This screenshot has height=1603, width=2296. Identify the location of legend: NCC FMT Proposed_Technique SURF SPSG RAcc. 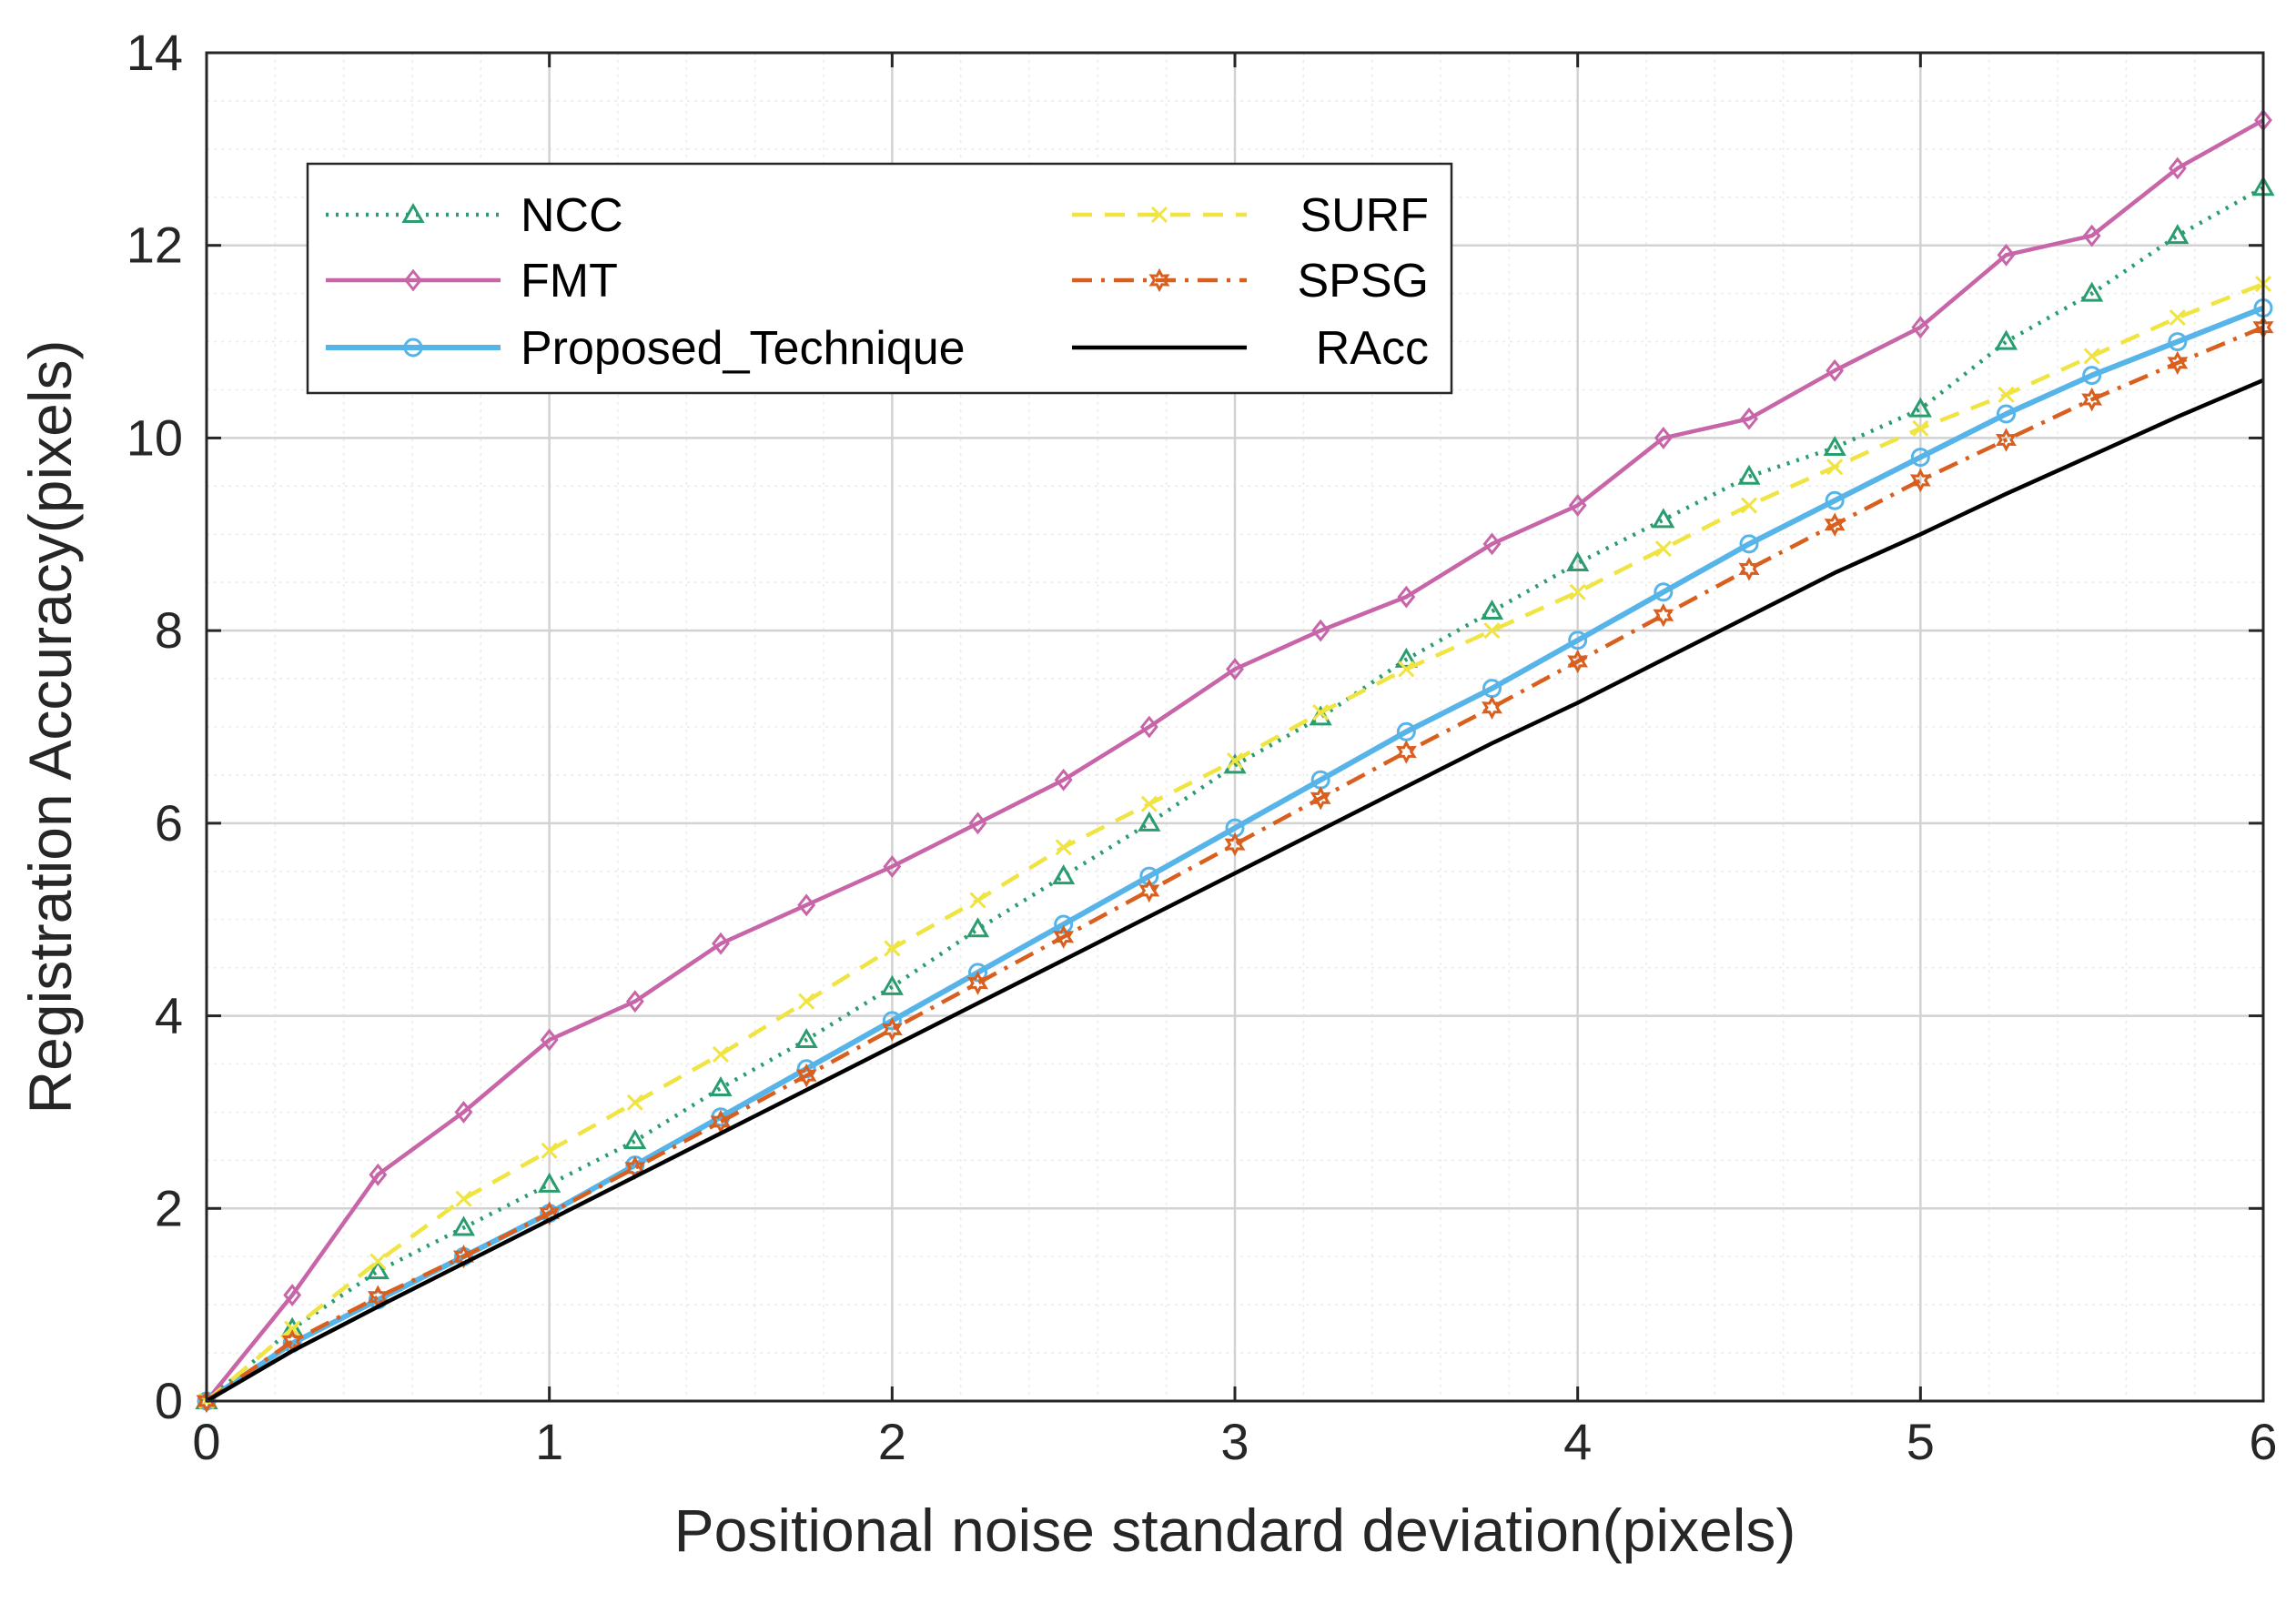
(880, 279).